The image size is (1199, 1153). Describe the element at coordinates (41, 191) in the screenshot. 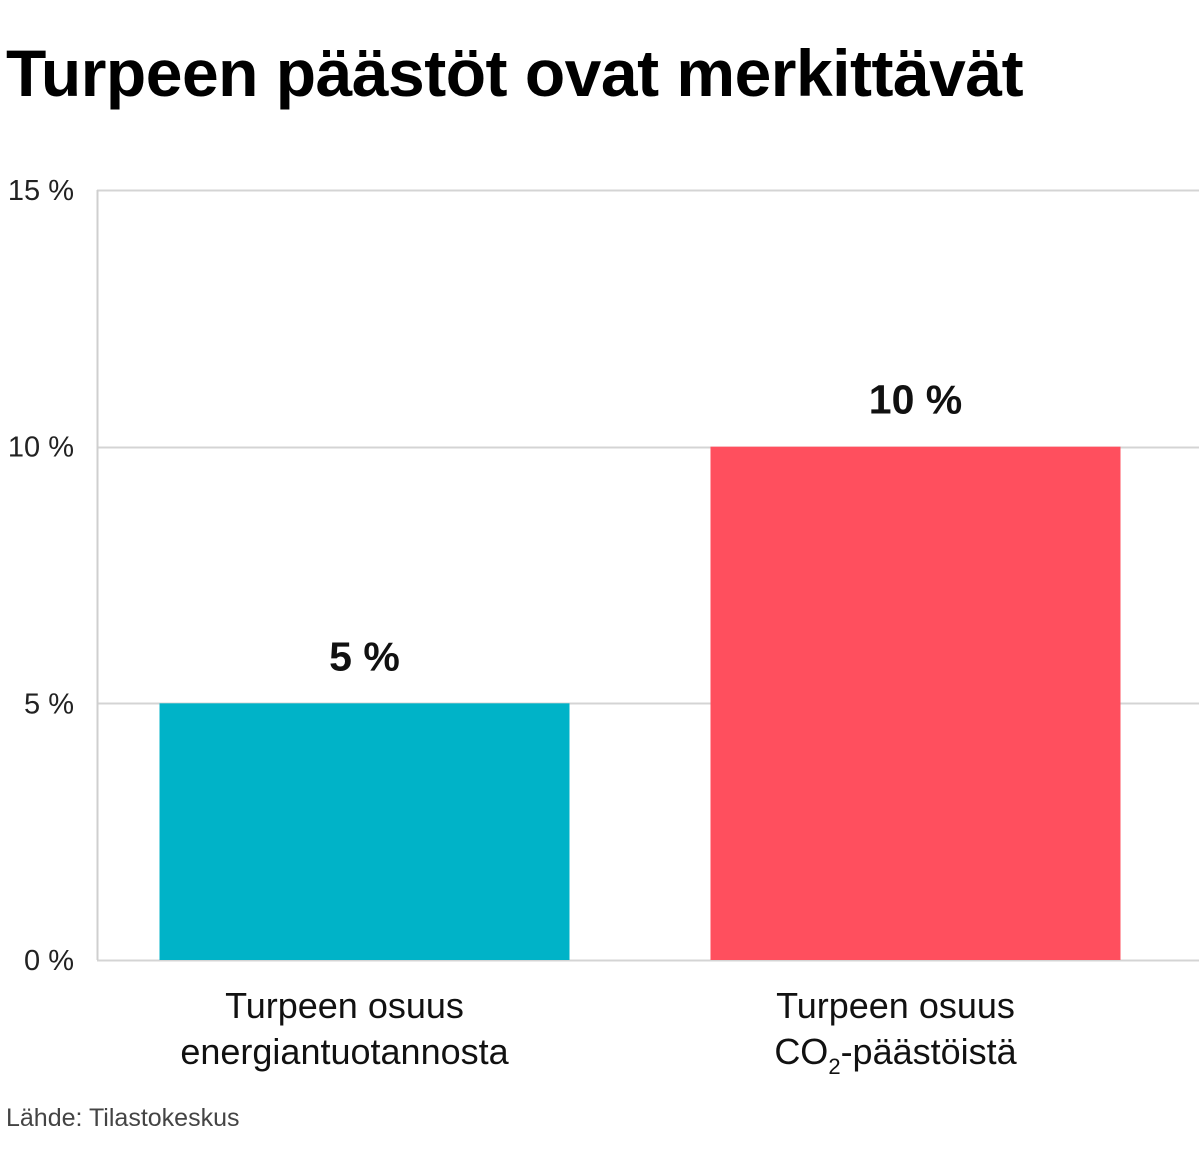

I see `y-tick-label: 15 %` at that location.